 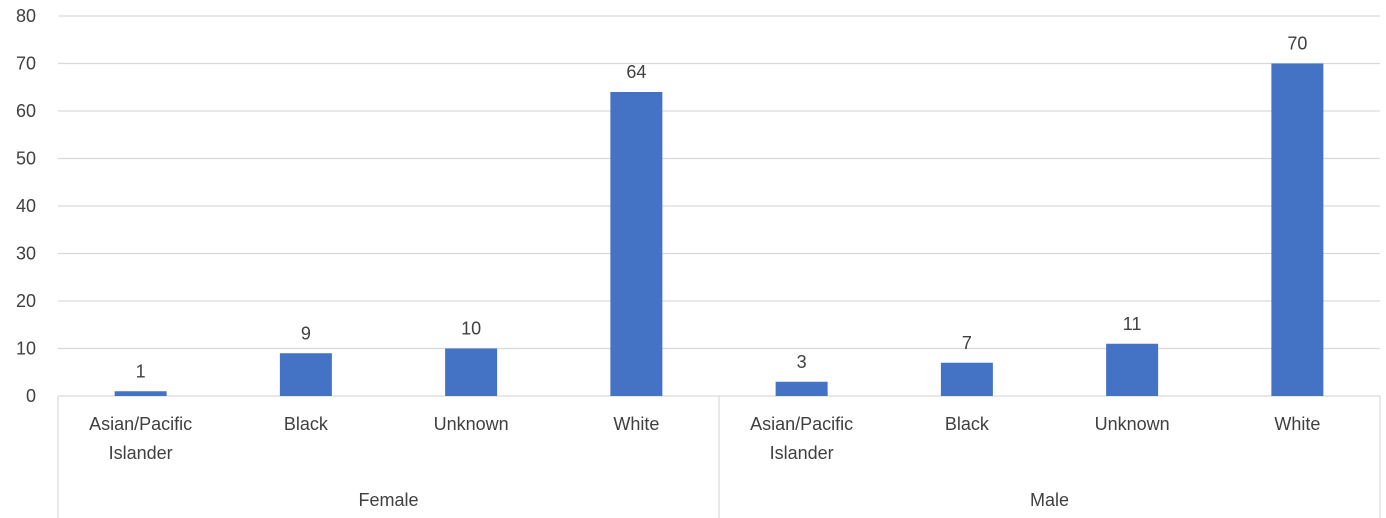 What do you see at coordinates (636, 244) in the screenshot?
I see `bar-female-white` at bounding box center [636, 244].